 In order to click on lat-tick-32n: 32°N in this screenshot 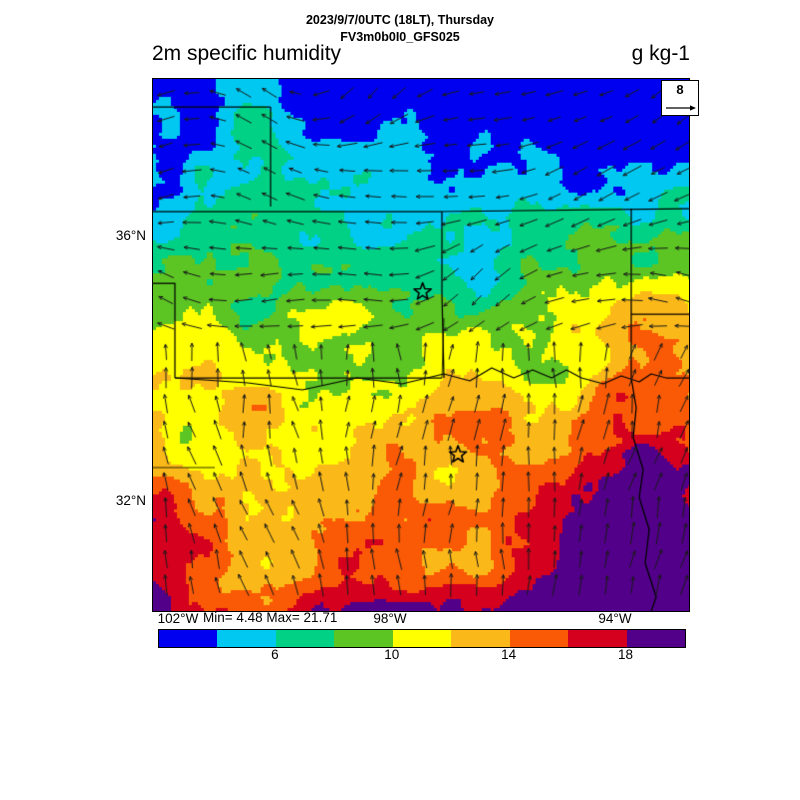, I will do `click(130, 500)`.